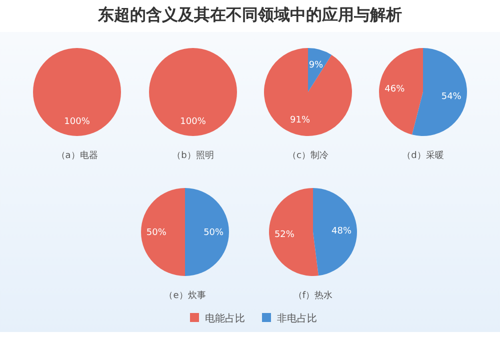  What do you see at coordinates (342, 231) in the screenshot?
I see `data-label: 48%` at bounding box center [342, 231].